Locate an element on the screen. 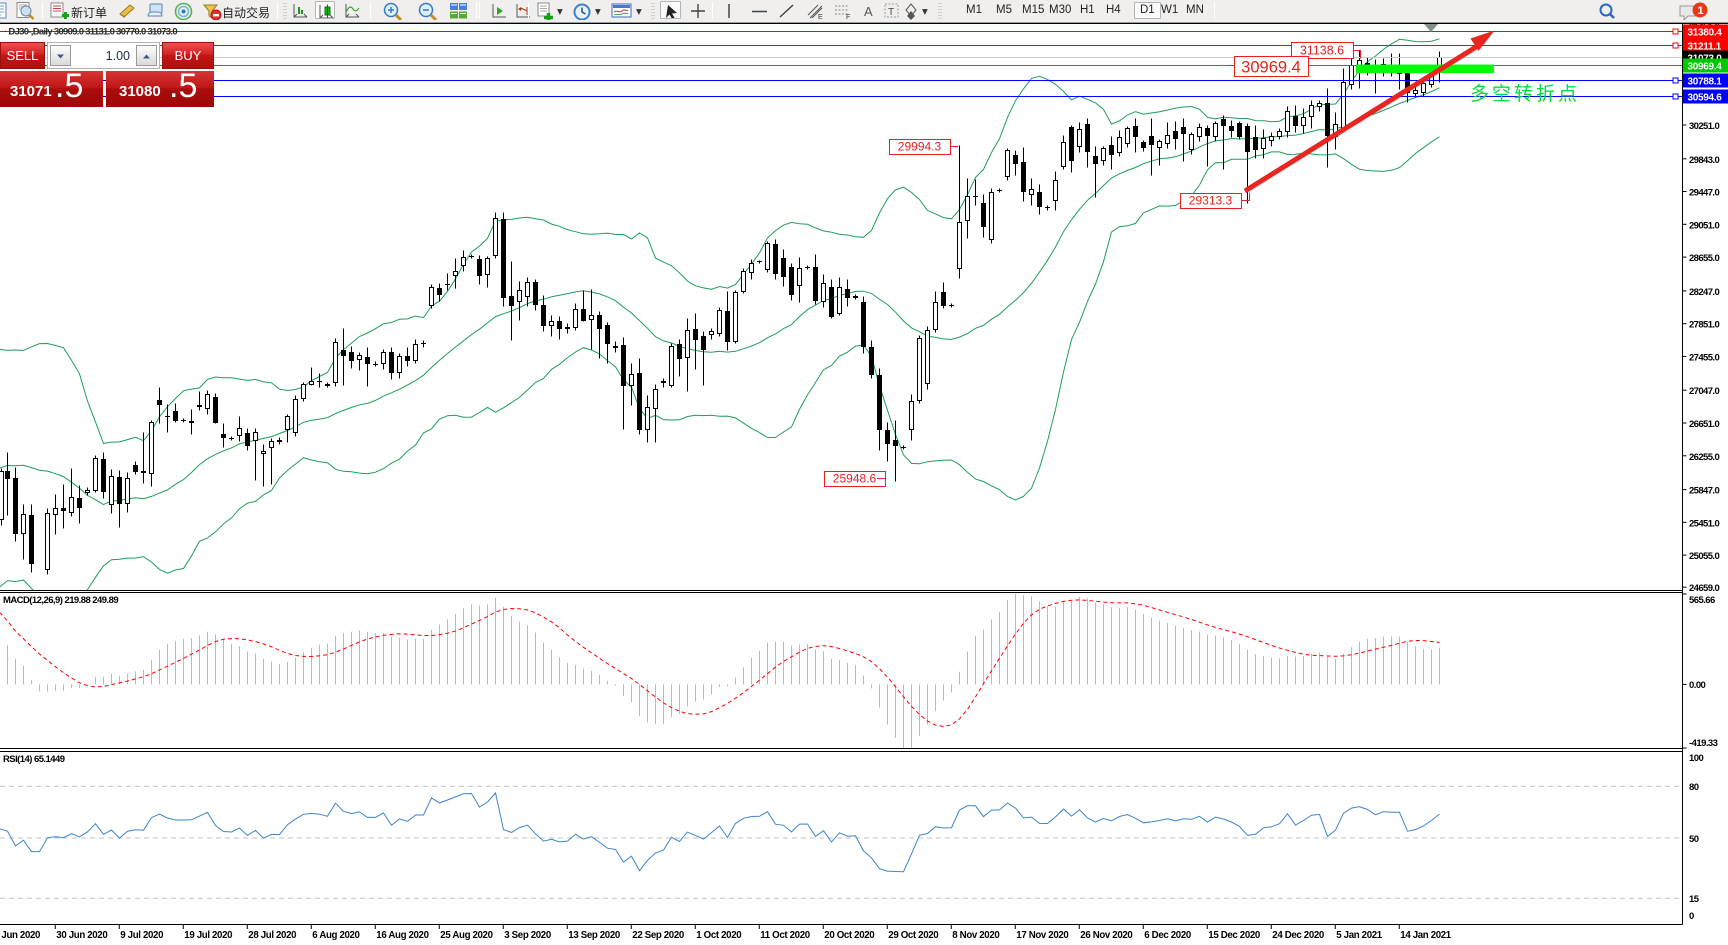  svg-text: 21 Jun 2020 is located at coordinates (20, 935).